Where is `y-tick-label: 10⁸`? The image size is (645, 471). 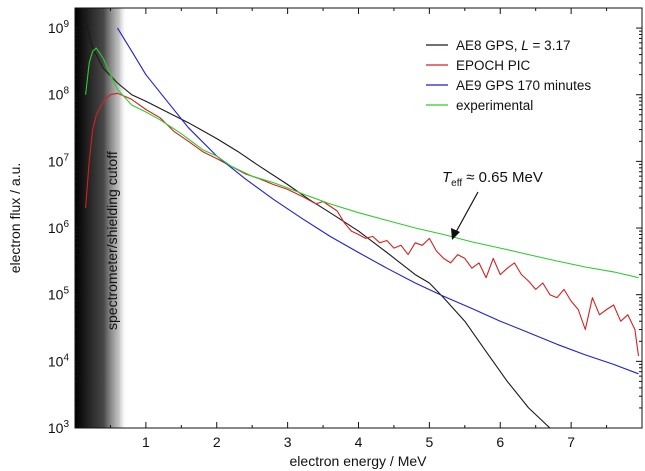
y-tick-label: 10⁸ is located at coordinates (59, 94).